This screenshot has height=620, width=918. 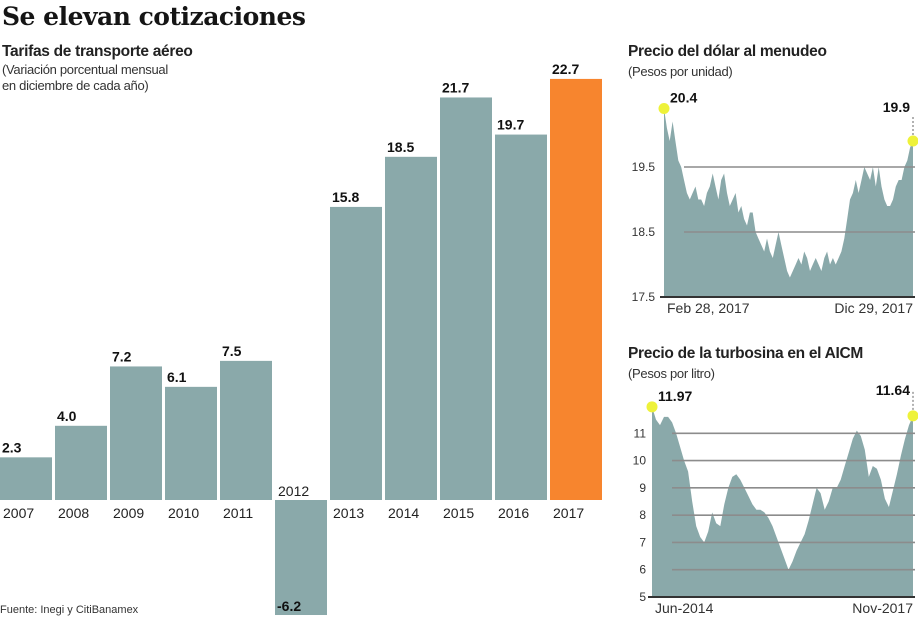 What do you see at coordinates (403, 513) in the screenshot?
I see `bar-category-label: 2014` at bounding box center [403, 513].